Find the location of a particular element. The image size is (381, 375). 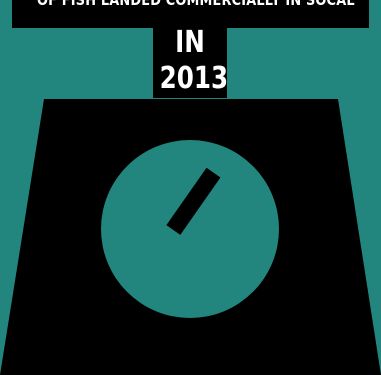

headline-in: IN is located at coordinates (190, 42).